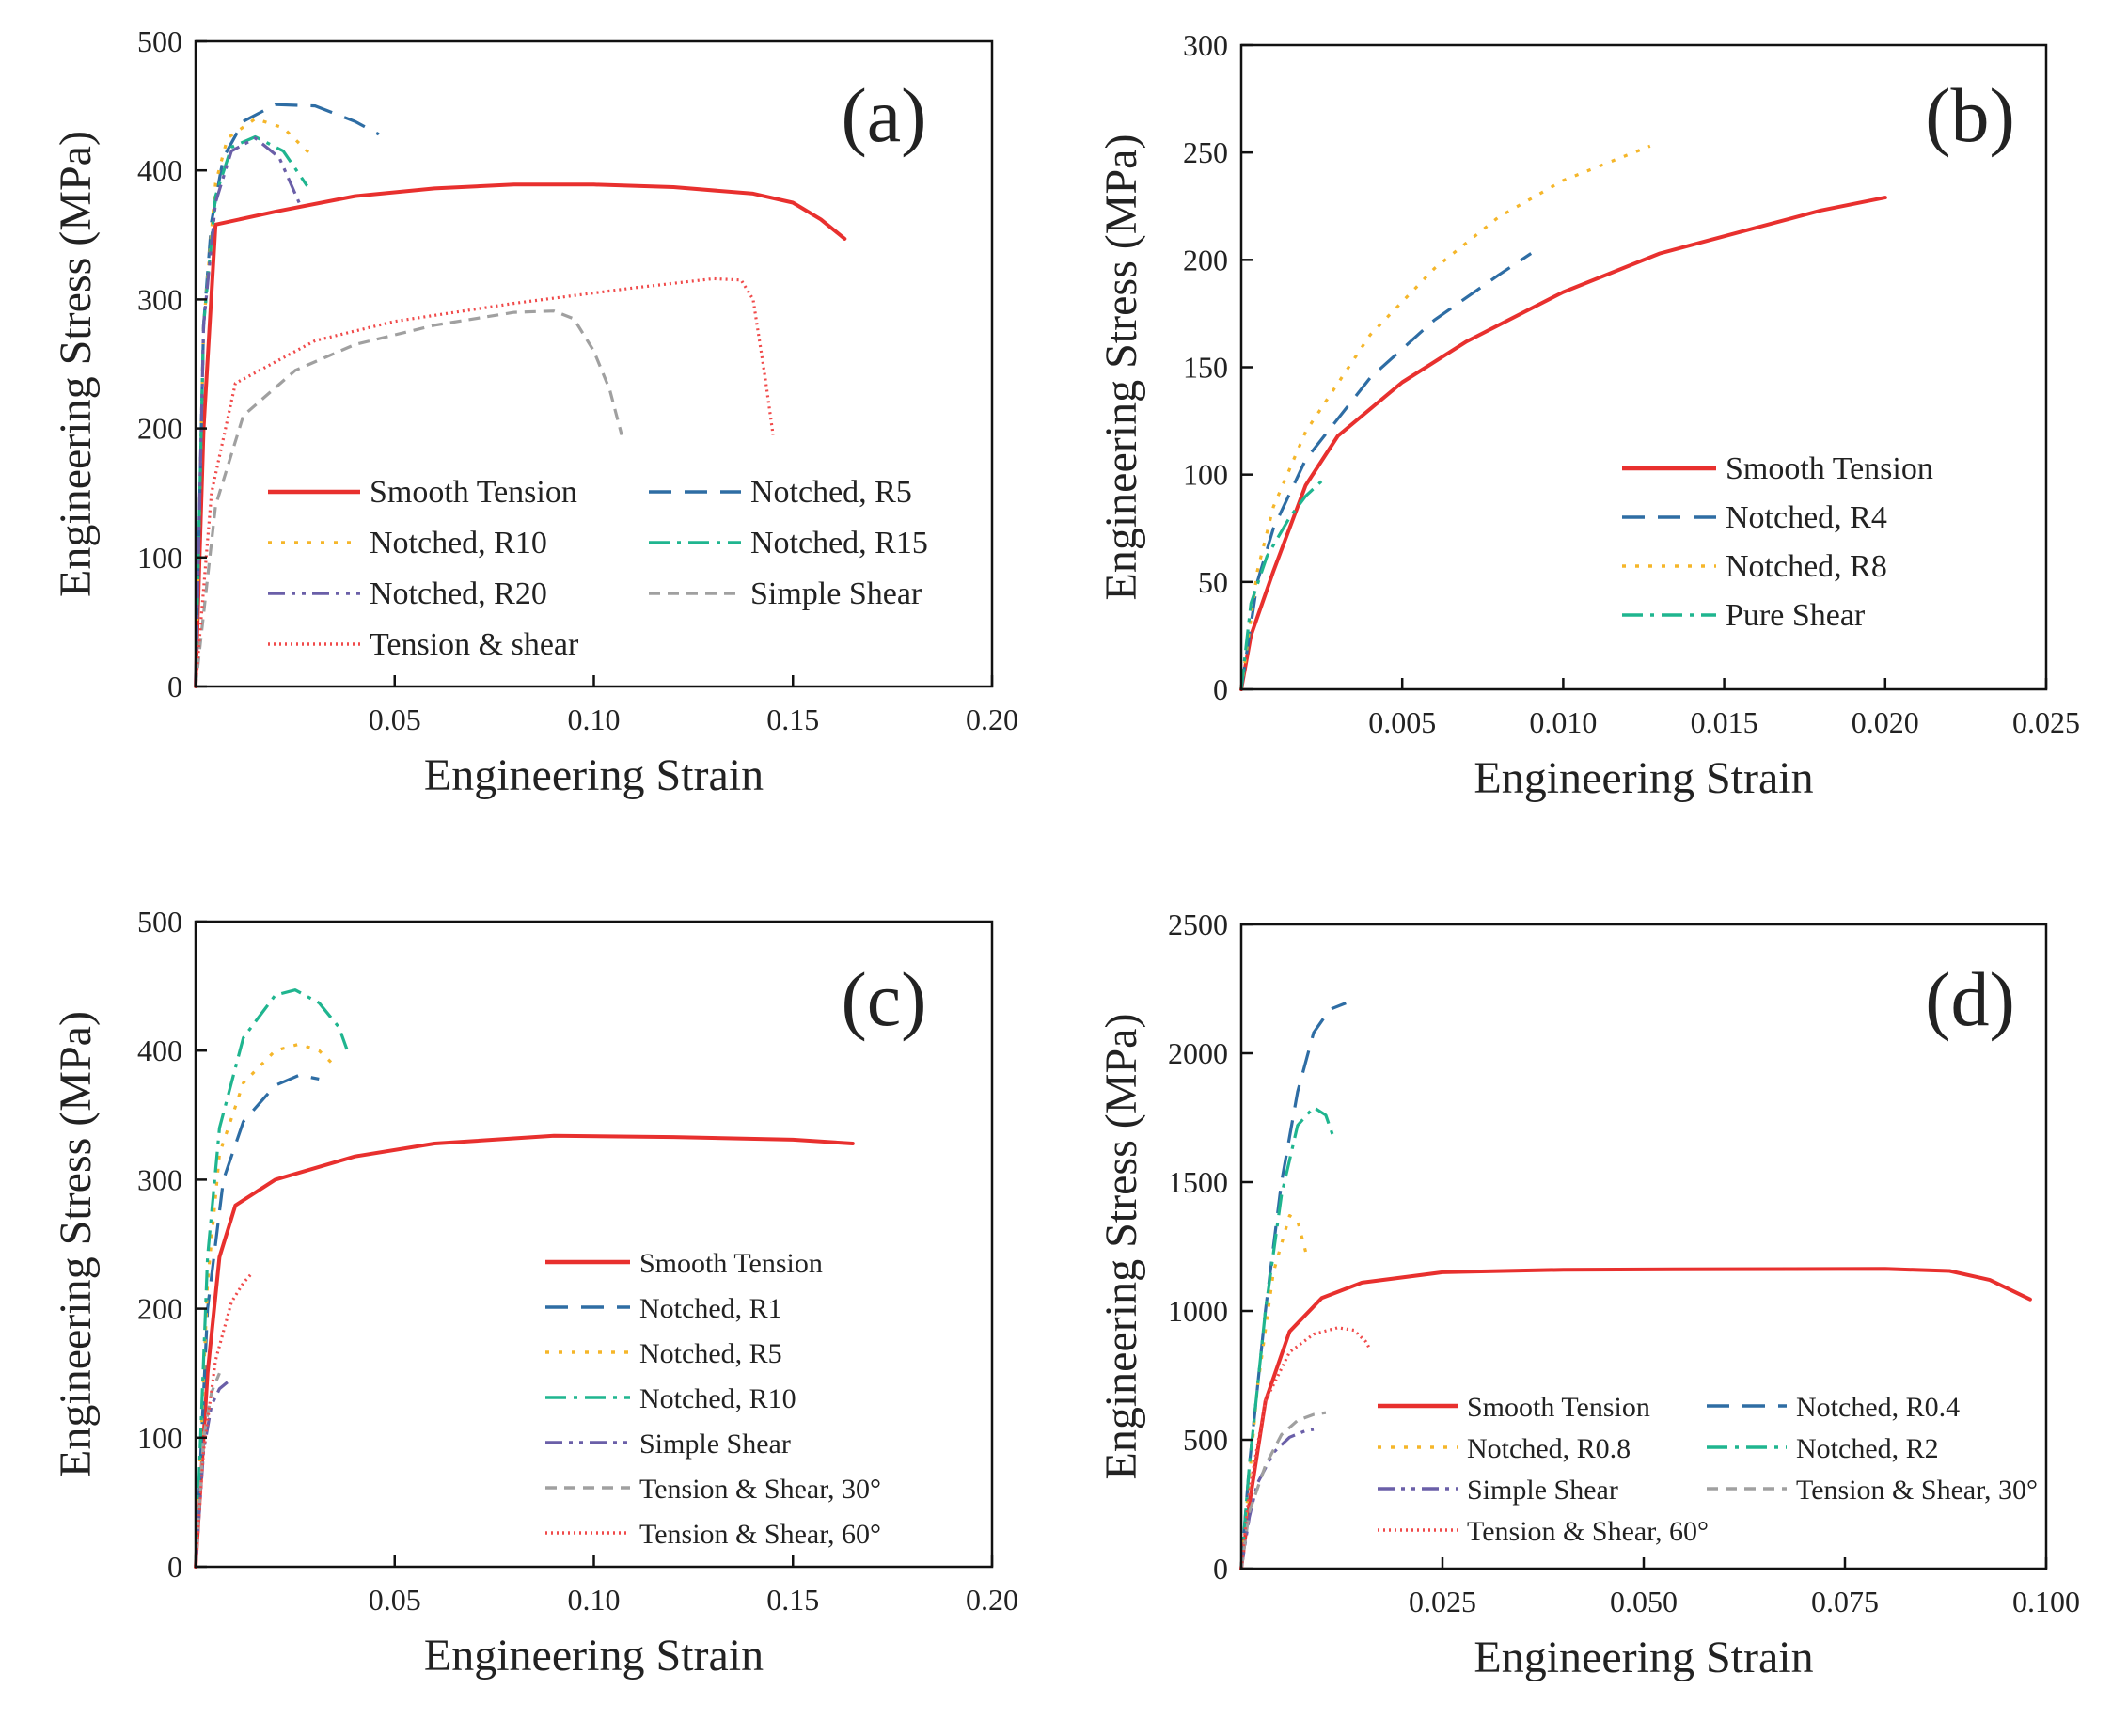  What do you see at coordinates (2046, 1601) in the screenshot?
I see `x-tick-label: 0.100` at bounding box center [2046, 1601].